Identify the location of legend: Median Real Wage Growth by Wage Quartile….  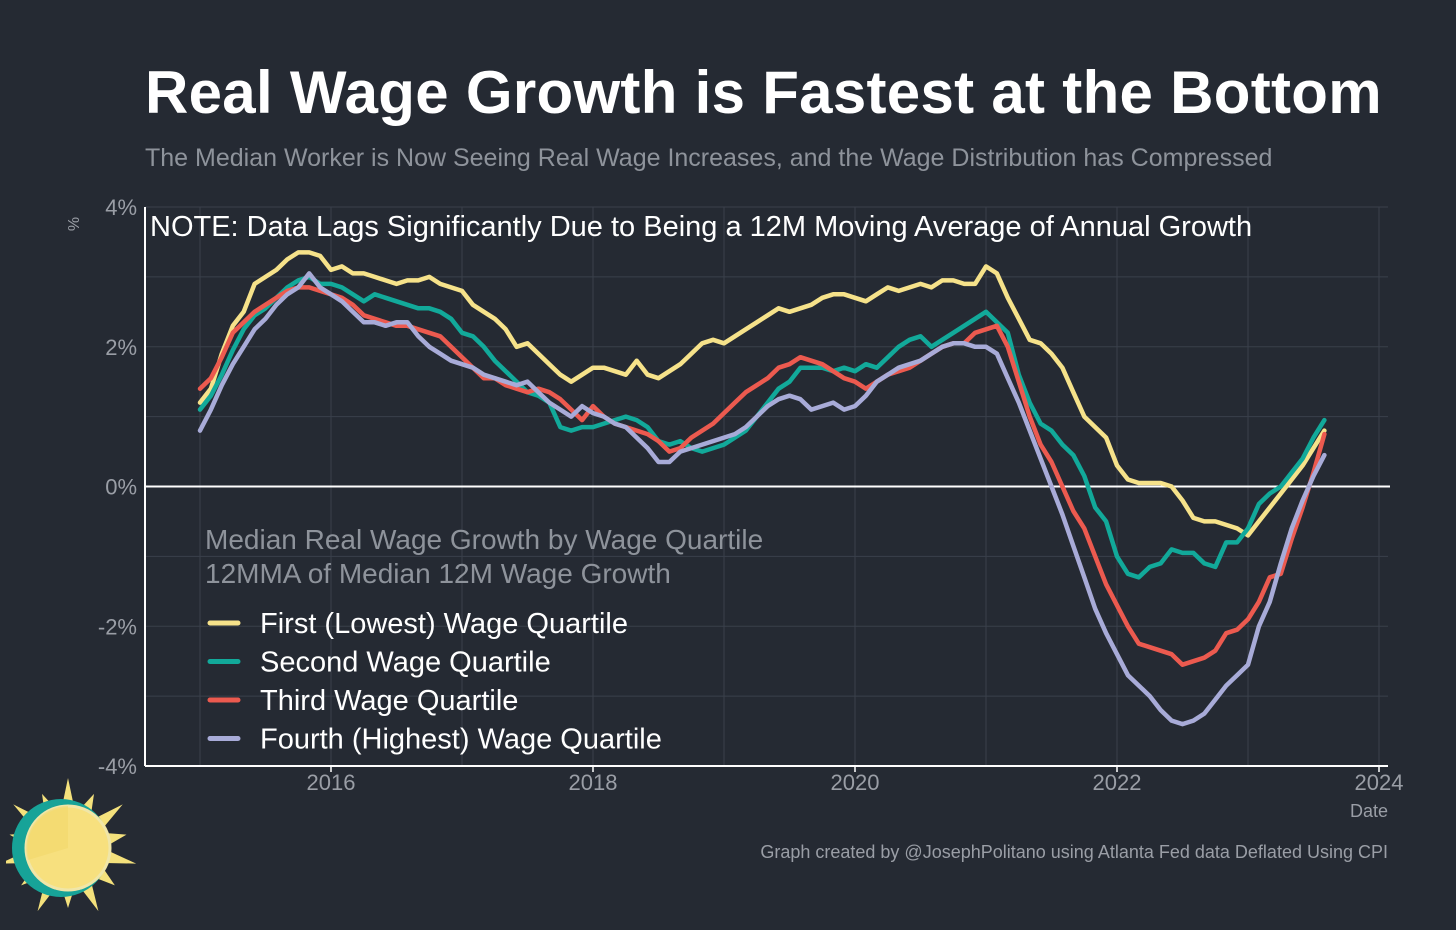
(484, 640).